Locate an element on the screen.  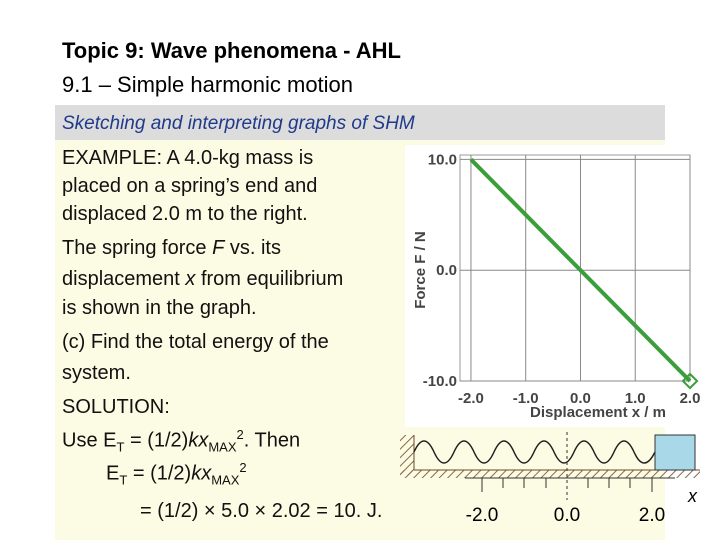
body-line: The spring force F vs. its is located at coordinates (171, 248).